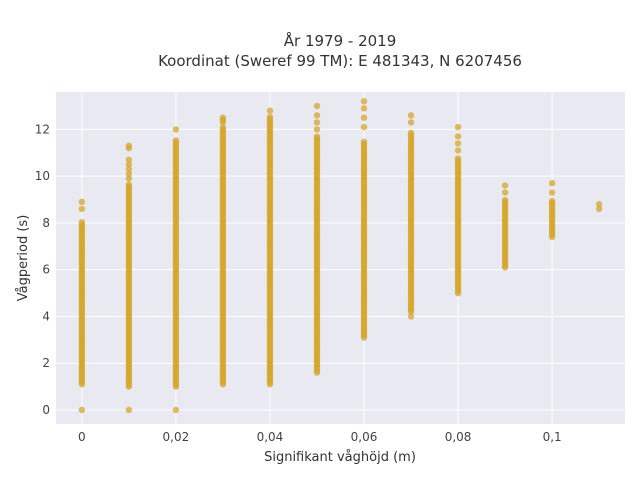  What do you see at coordinates (46, 410) in the screenshot?
I see `y-tick-label: 0` at bounding box center [46, 410].